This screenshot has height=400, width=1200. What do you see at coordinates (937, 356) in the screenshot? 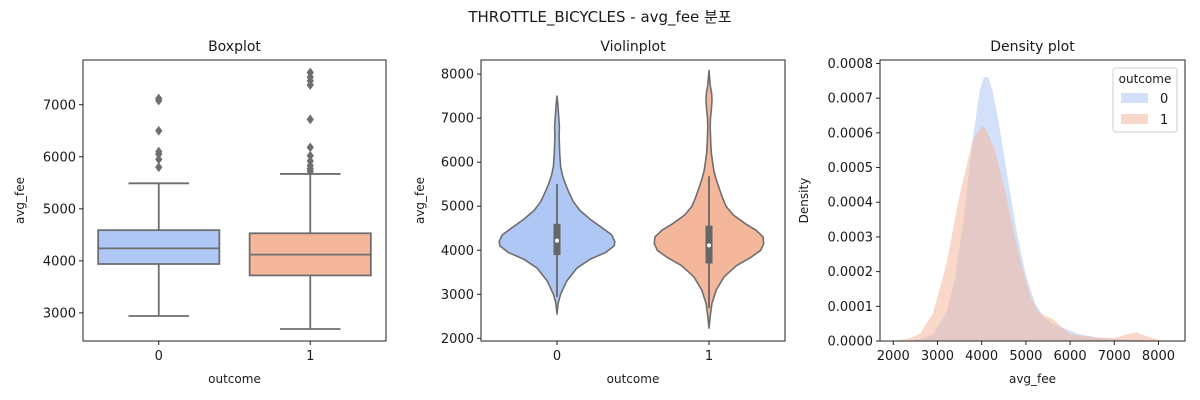
I see `x-tick-label: 3000` at bounding box center [937, 356].